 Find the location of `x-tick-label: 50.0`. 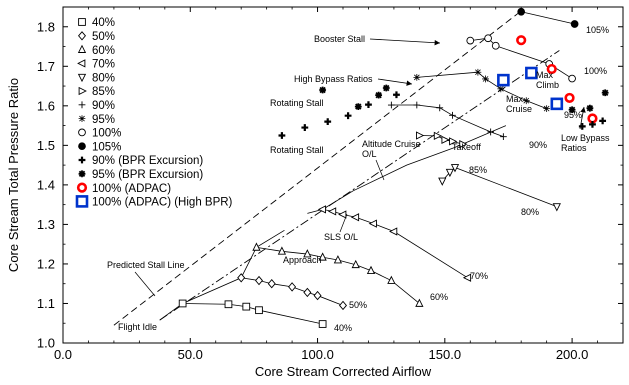

x-tick-label: 50.0 is located at coordinates (190, 354).